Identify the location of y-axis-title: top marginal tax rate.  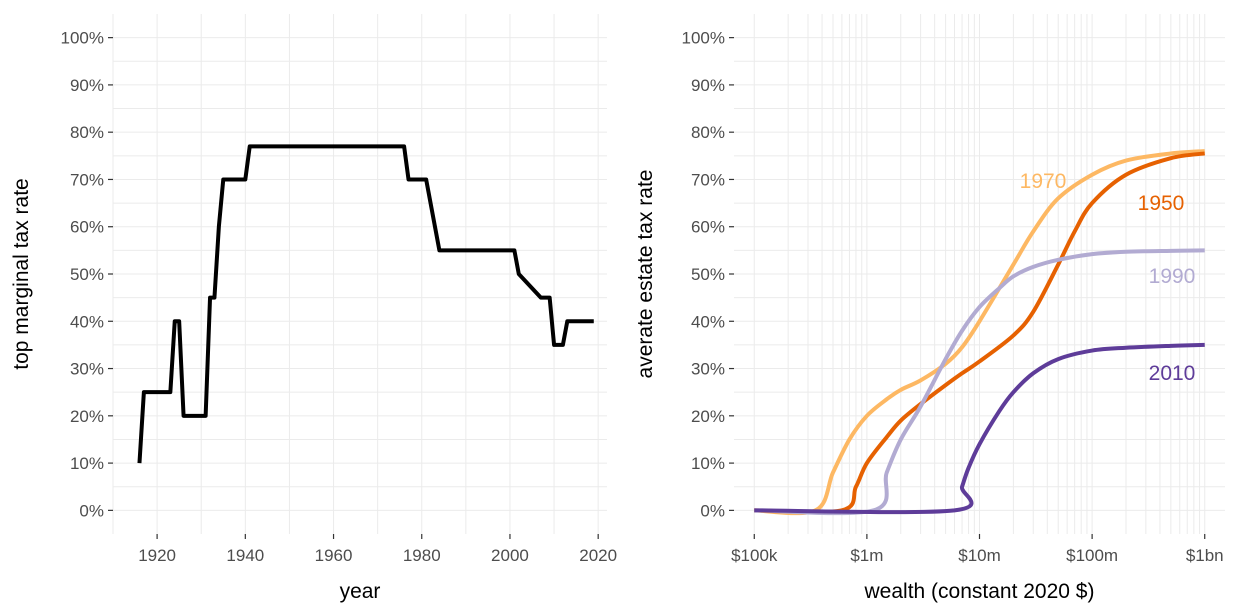
(21, 273).